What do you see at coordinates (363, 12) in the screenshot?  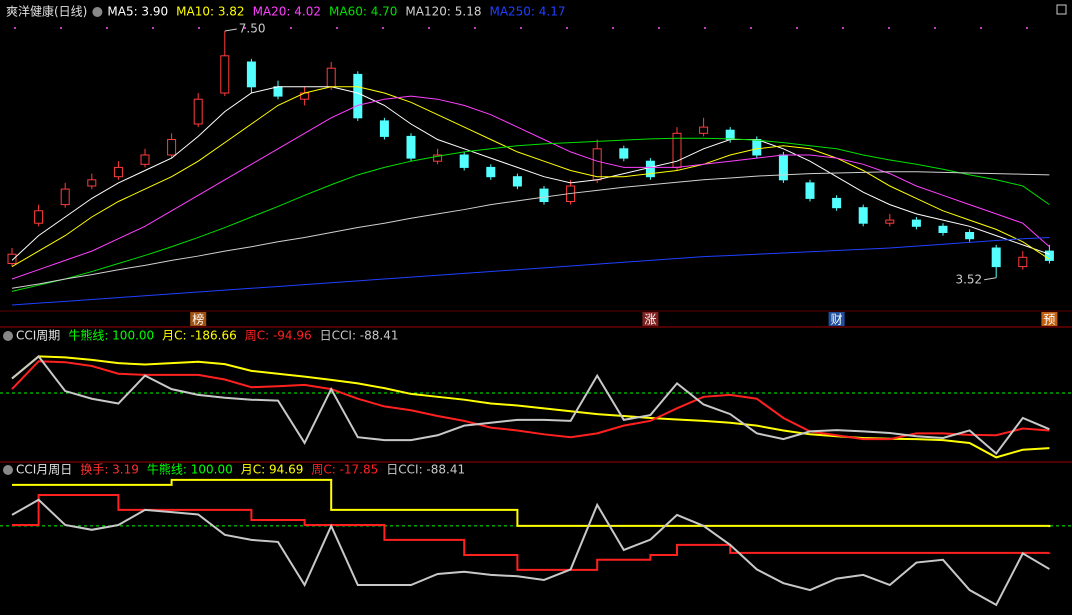 I see `legend-entry: MA60: 4.70` at bounding box center [363, 12].